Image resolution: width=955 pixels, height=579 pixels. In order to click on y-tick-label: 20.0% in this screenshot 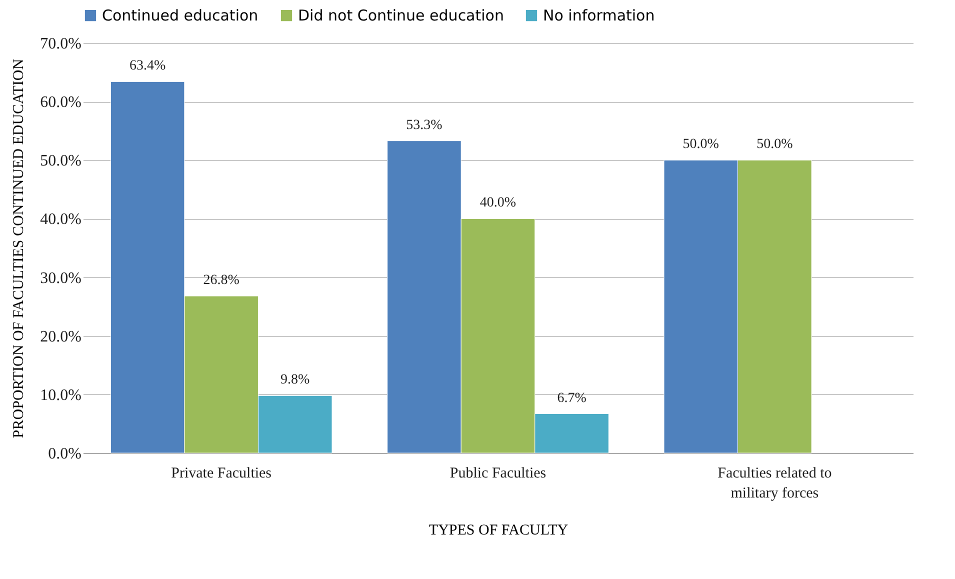, I will do `click(61, 337)`.